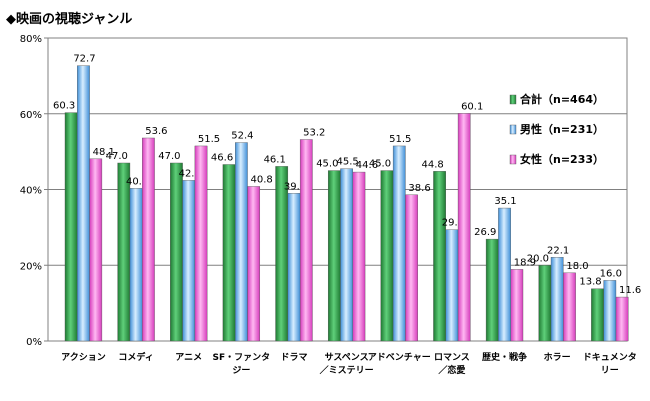 The height and width of the screenshot is (401, 650). Describe the element at coordinates (262, 179) in the screenshot. I see `data-label: 40.8` at that location.